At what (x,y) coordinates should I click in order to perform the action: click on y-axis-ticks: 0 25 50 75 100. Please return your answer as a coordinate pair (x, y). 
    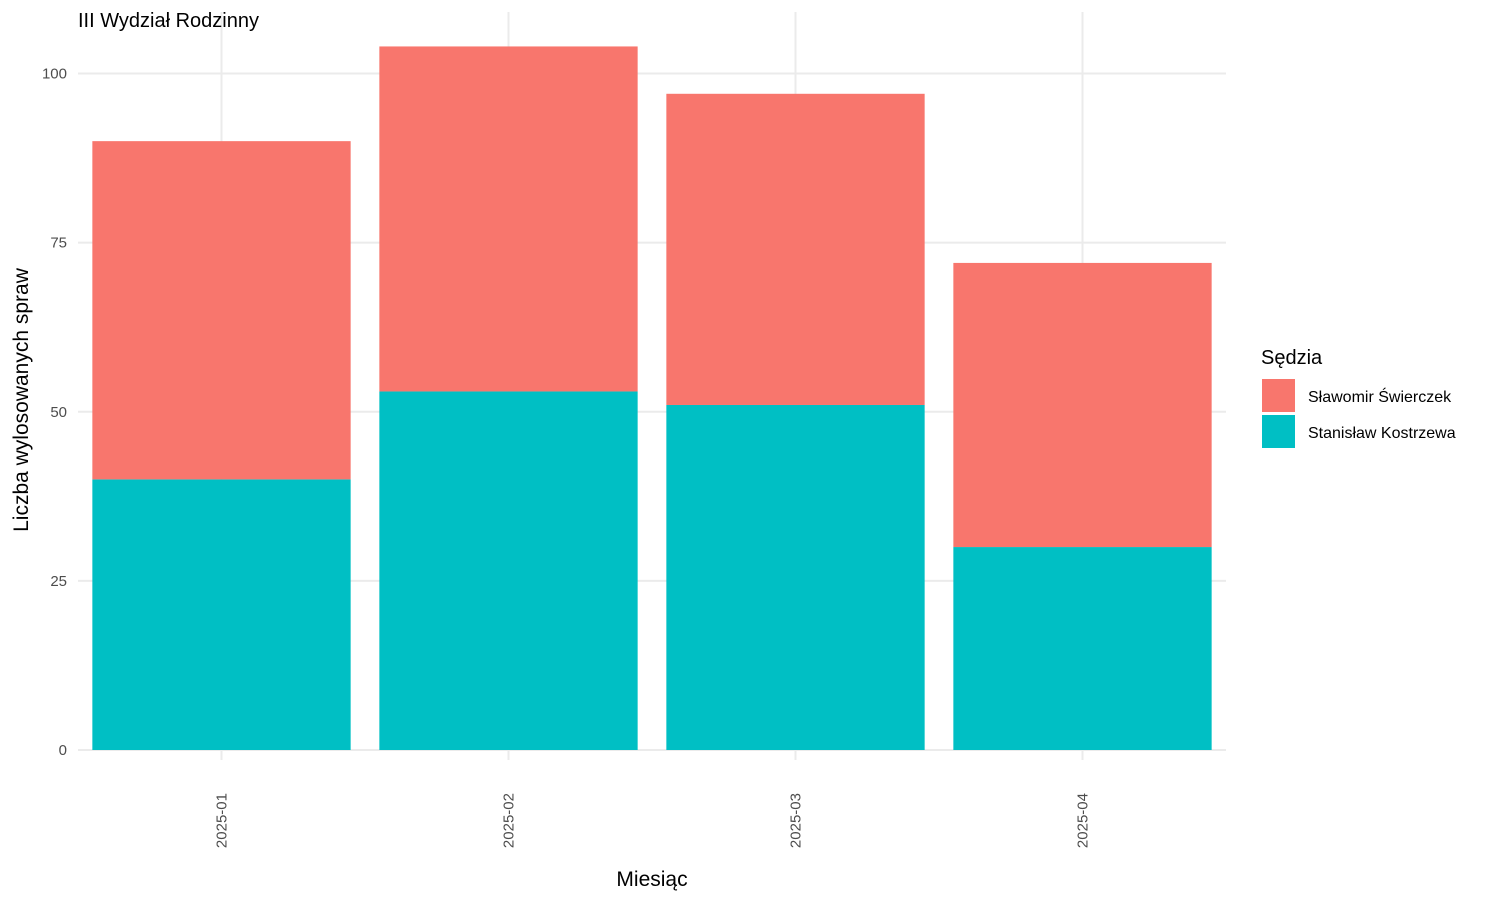
    Looking at the image, I should click on (54, 413).